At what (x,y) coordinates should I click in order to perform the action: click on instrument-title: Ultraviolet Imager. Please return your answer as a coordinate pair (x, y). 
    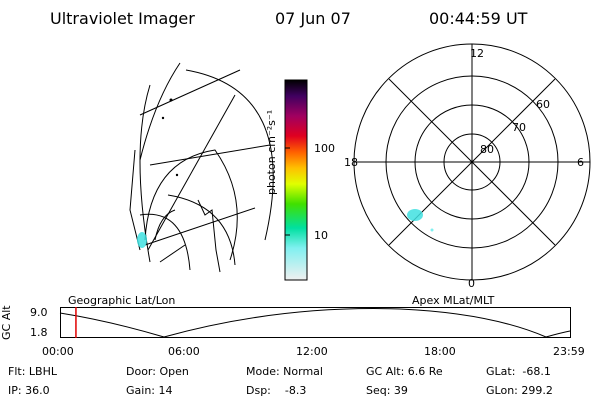
    Looking at the image, I should click on (122, 18).